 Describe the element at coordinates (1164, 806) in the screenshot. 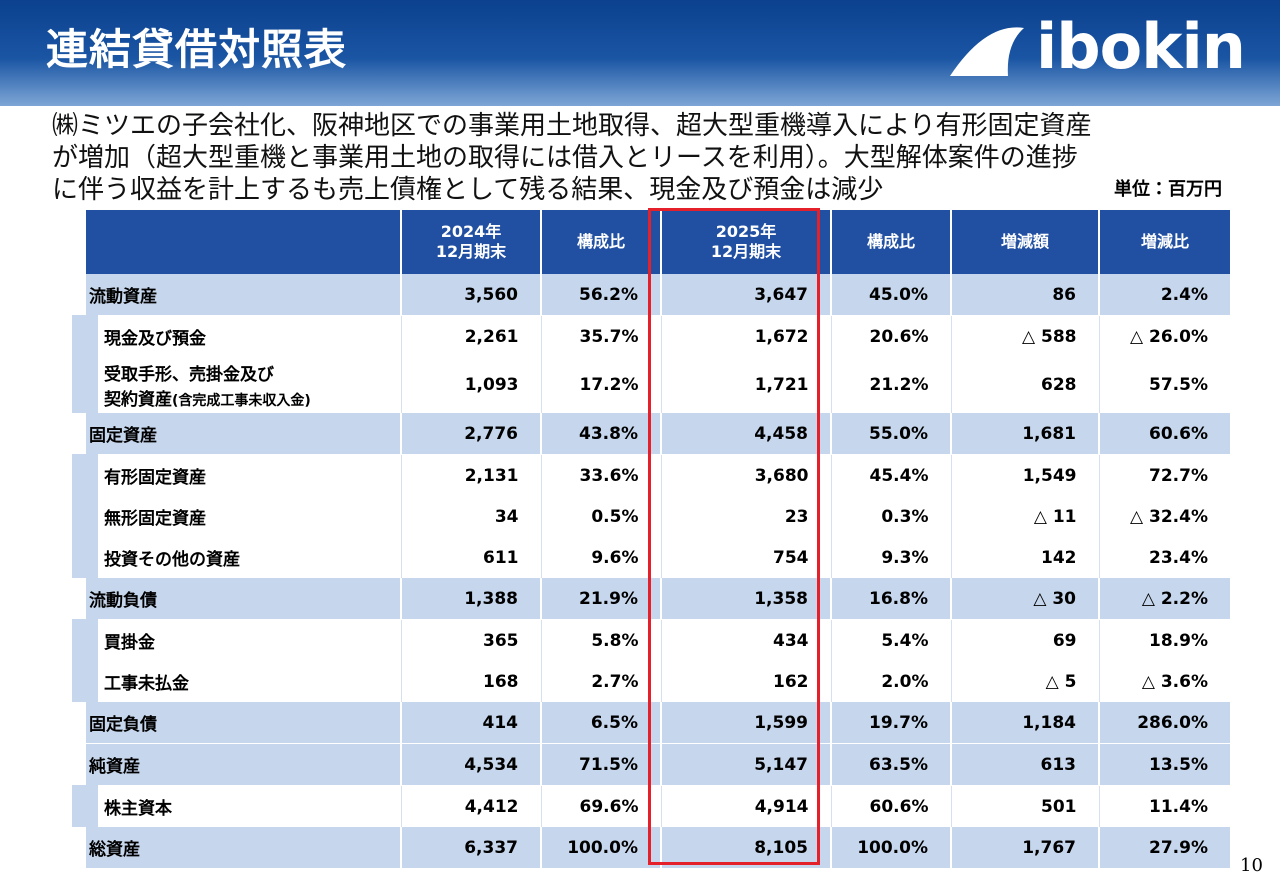

I see `value-cell: 11.4%` at that location.